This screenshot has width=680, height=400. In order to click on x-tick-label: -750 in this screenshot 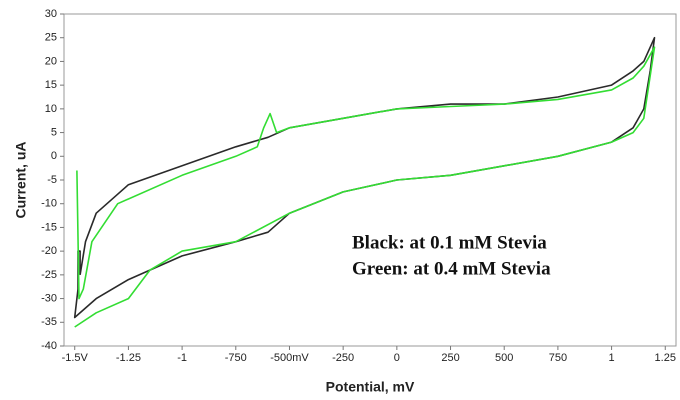, I will do `click(236, 358)`.